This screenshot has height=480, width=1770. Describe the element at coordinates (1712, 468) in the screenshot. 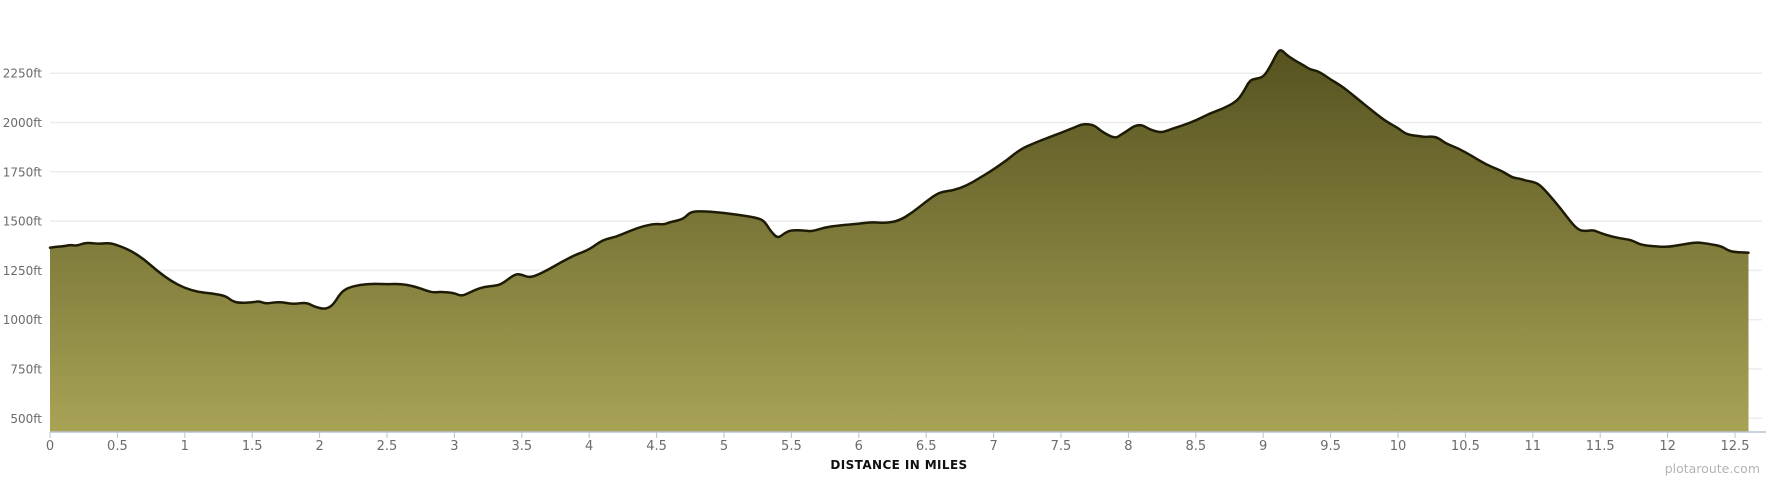

I see `watermark-link: plotaroute.com` at that location.